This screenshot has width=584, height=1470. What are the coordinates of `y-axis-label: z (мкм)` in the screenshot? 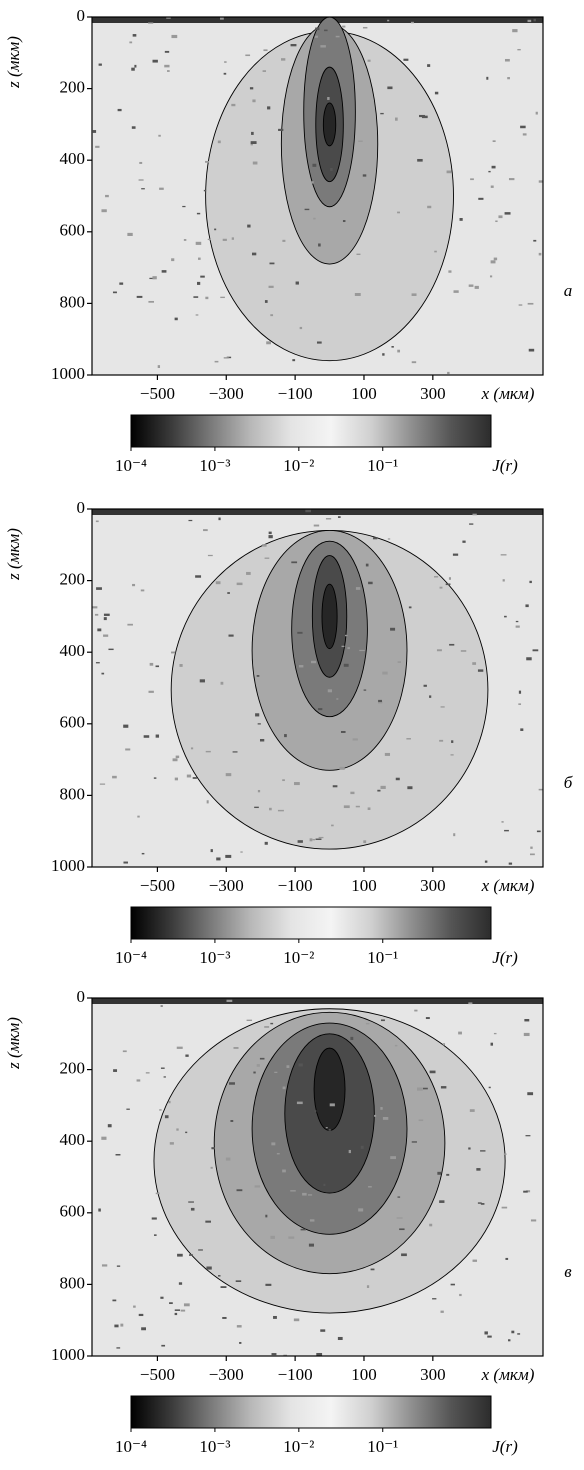 It's located at (13, 1043).